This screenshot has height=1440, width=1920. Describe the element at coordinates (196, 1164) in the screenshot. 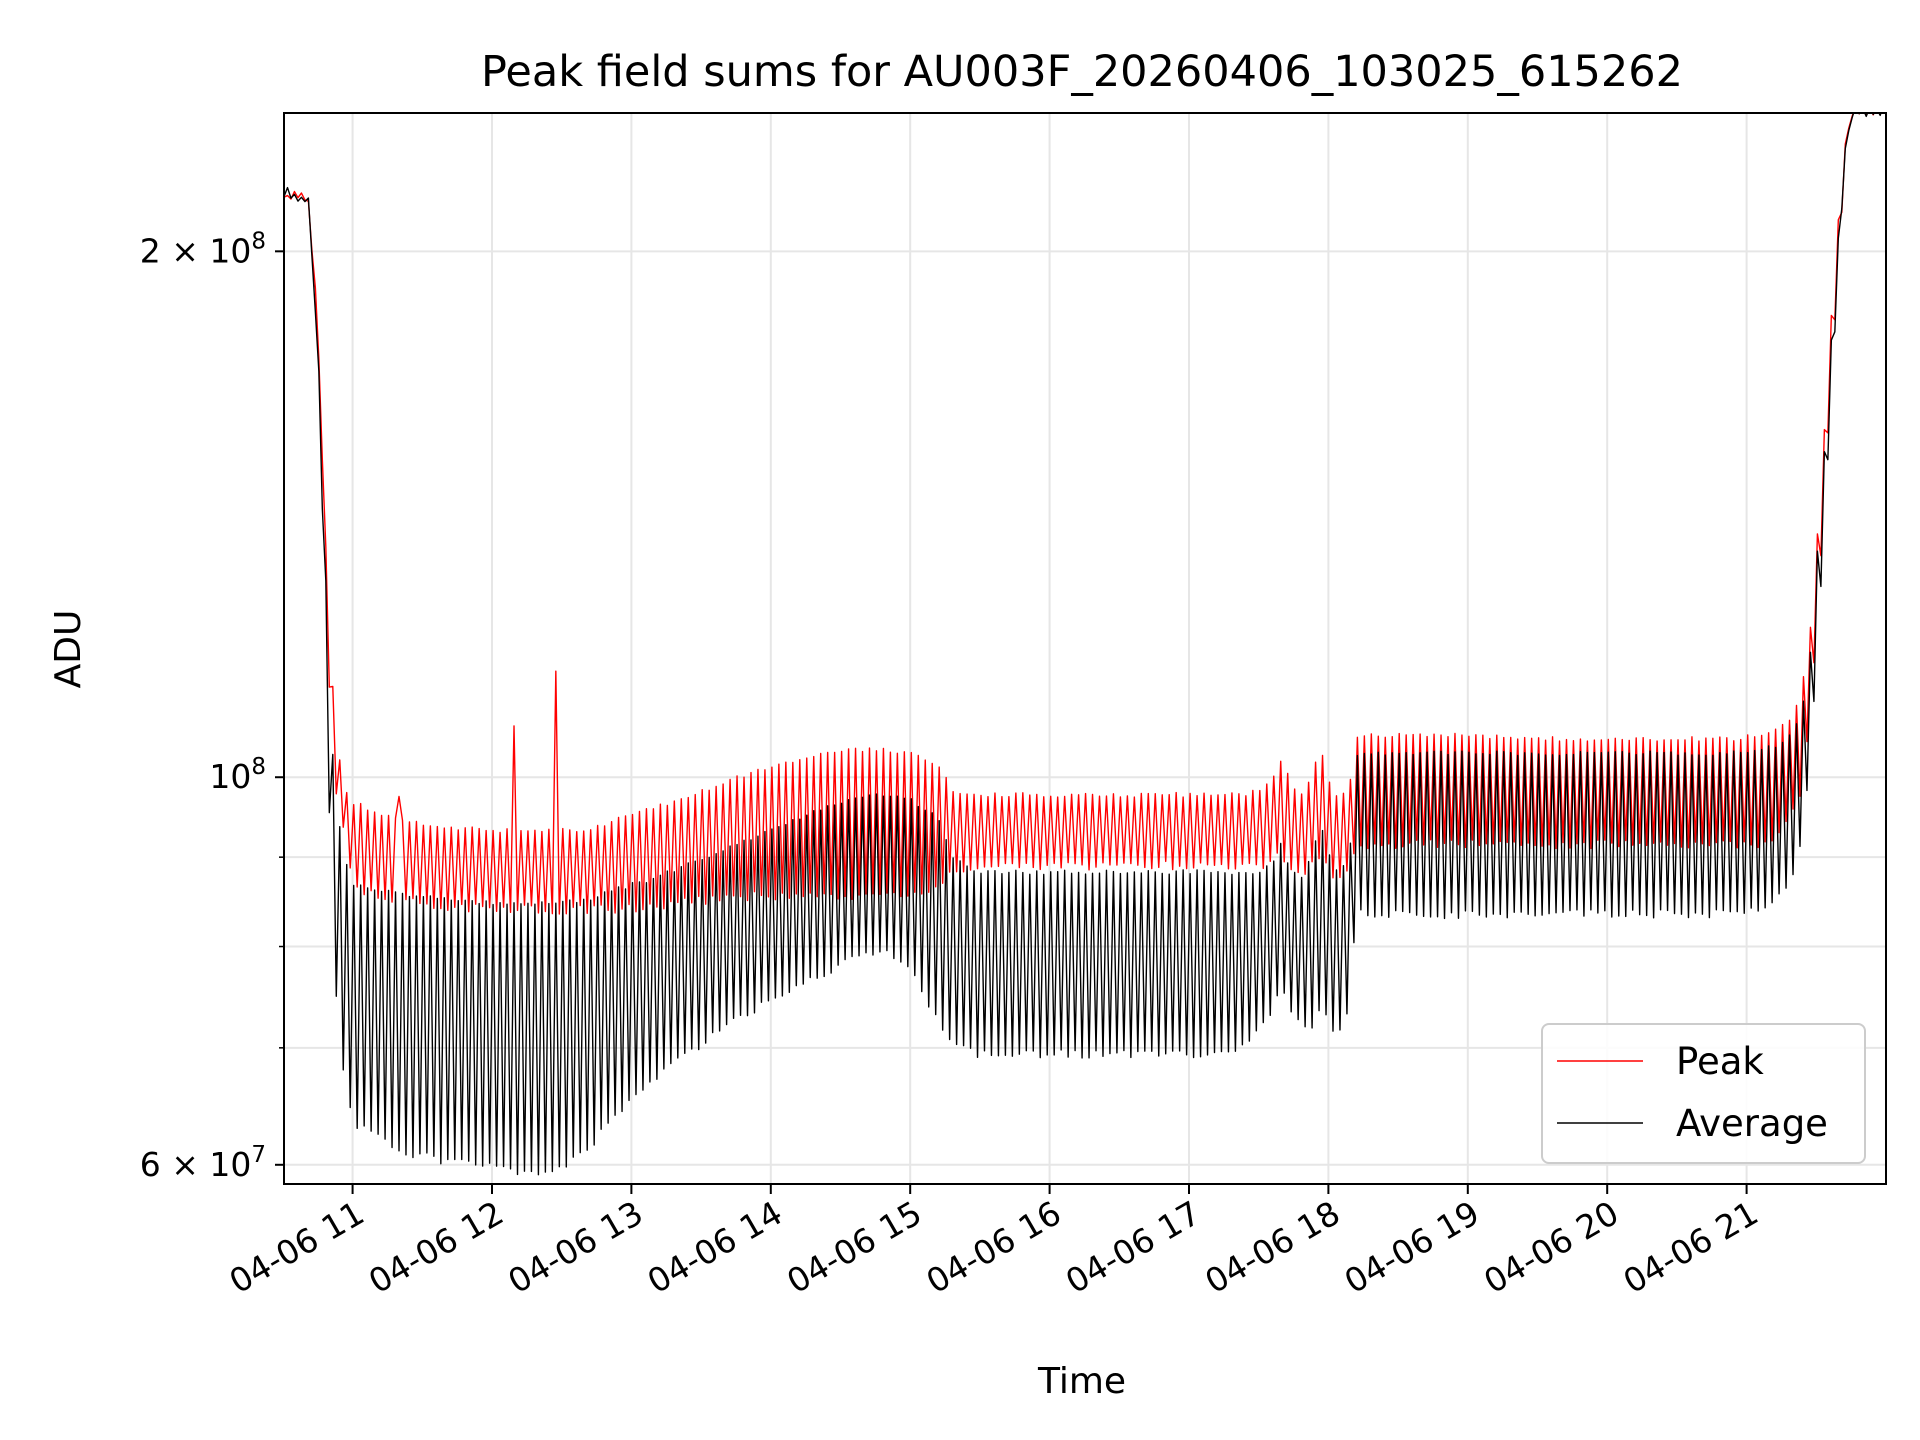

I see `y-tick-label-base: 6 × 10` at that location.